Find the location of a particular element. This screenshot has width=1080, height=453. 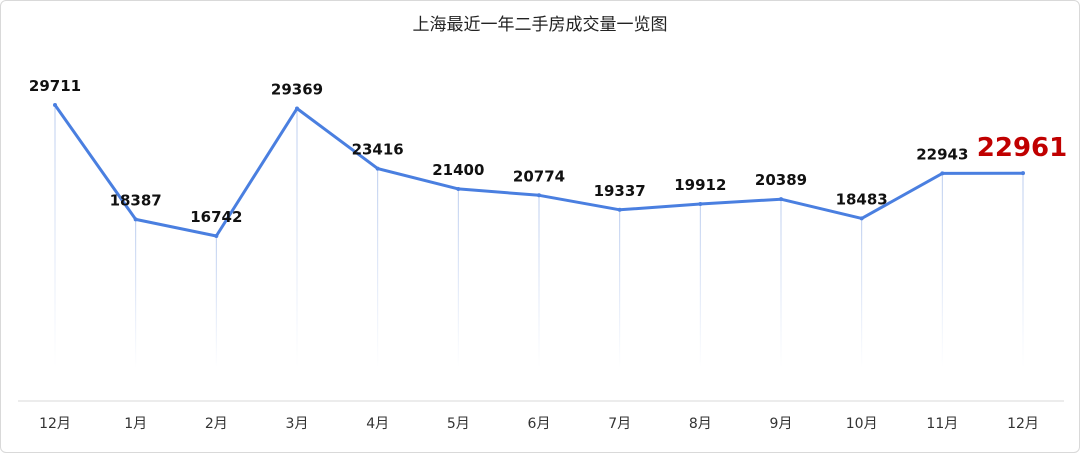

x-tick-label: 3月 is located at coordinates (297, 424).